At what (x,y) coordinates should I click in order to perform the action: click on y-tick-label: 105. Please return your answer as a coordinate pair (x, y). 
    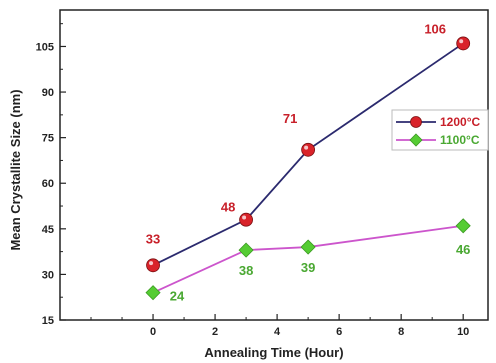
    Looking at the image, I should click on (45, 47).